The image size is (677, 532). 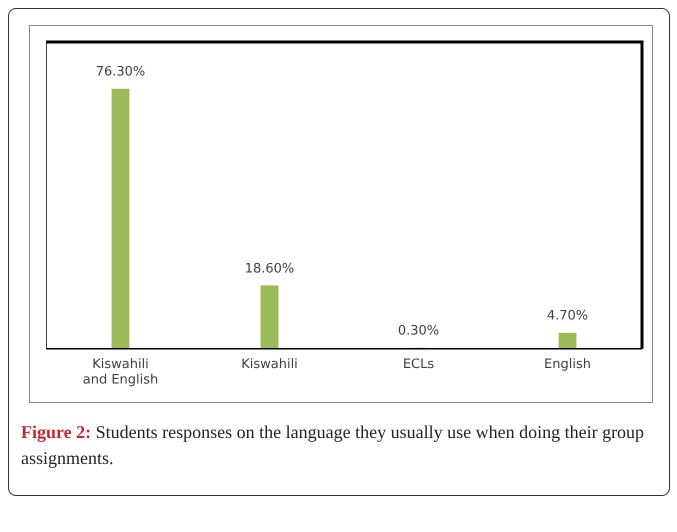 What do you see at coordinates (120, 372) in the screenshot?
I see `x-tick-label: Kiswahili and English` at bounding box center [120, 372].